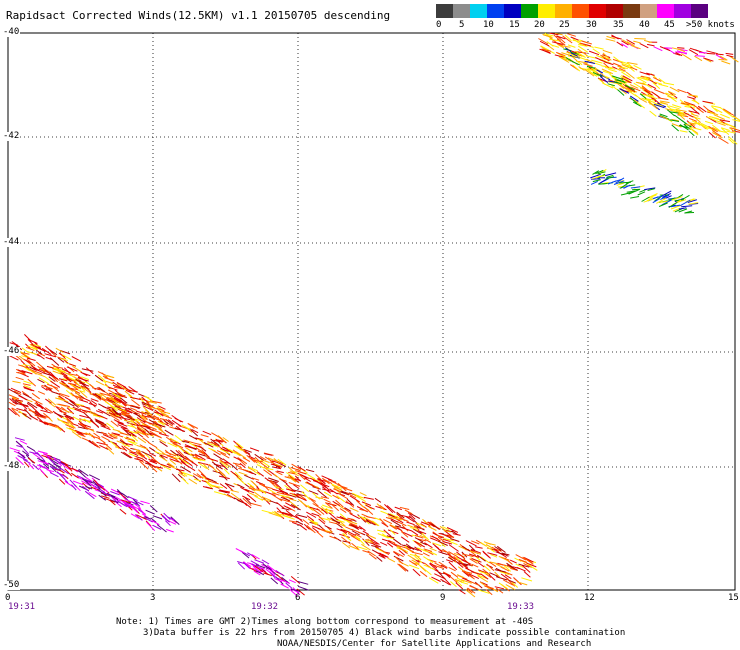 This screenshot has height=650, width=740. I want to click on legend-label: 5, so click(462, 25).